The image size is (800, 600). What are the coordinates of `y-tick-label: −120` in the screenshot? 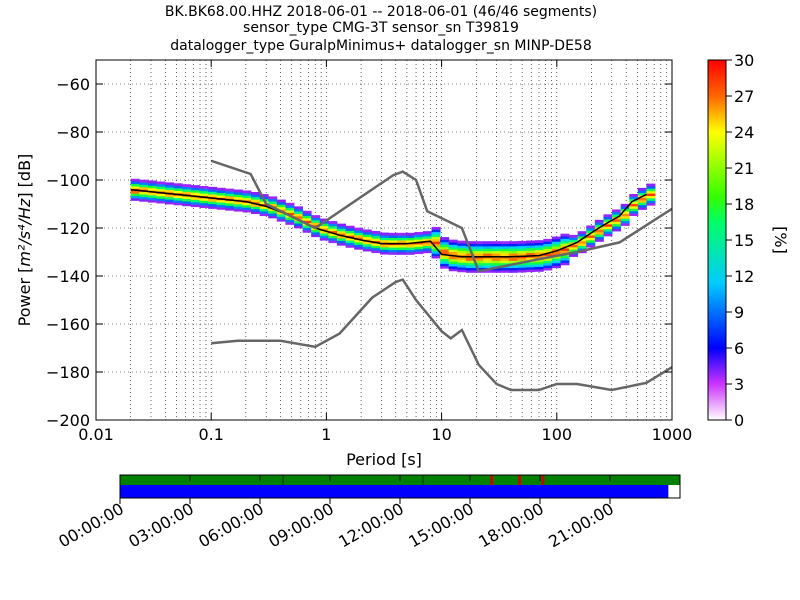 It's located at (68, 228).